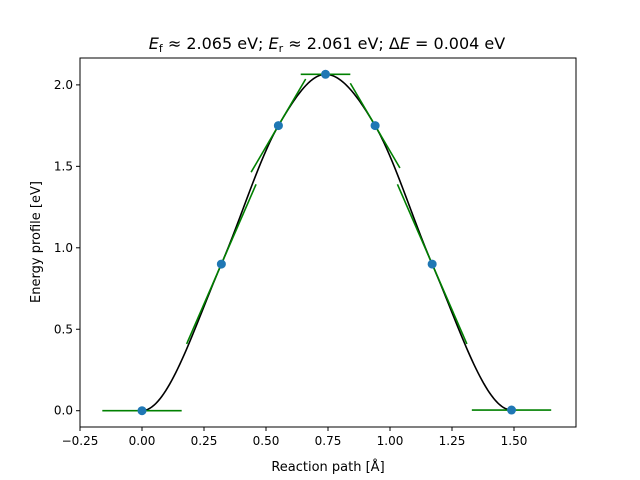 This screenshot has height=480, width=640. Describe the element at coordinates (514, 441) in the screenshot. I see `x-tick-label: 1.50` at that location.